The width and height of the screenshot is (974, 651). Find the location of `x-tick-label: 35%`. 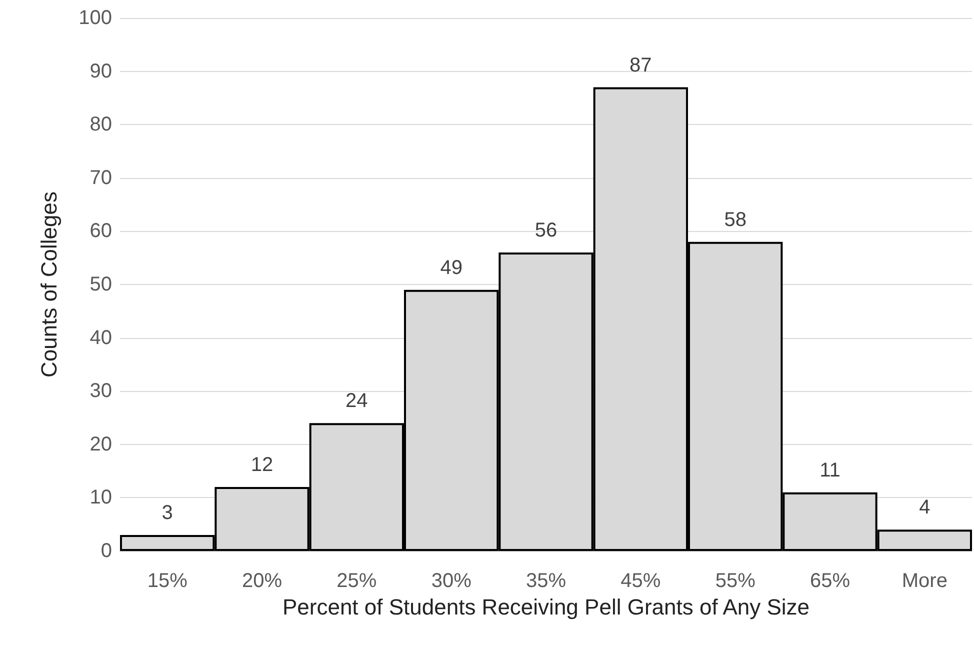

x-tick-label: 35% is located at coordinates (546, 581).